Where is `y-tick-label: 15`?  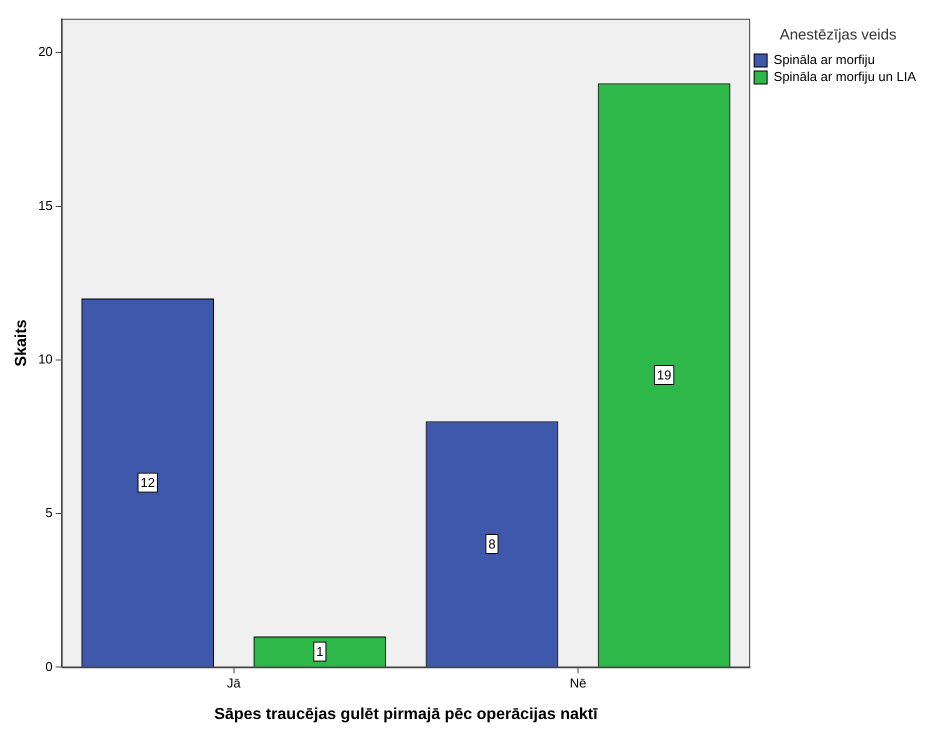
y-tick-label: 15 is located at coordinates (45, 205).